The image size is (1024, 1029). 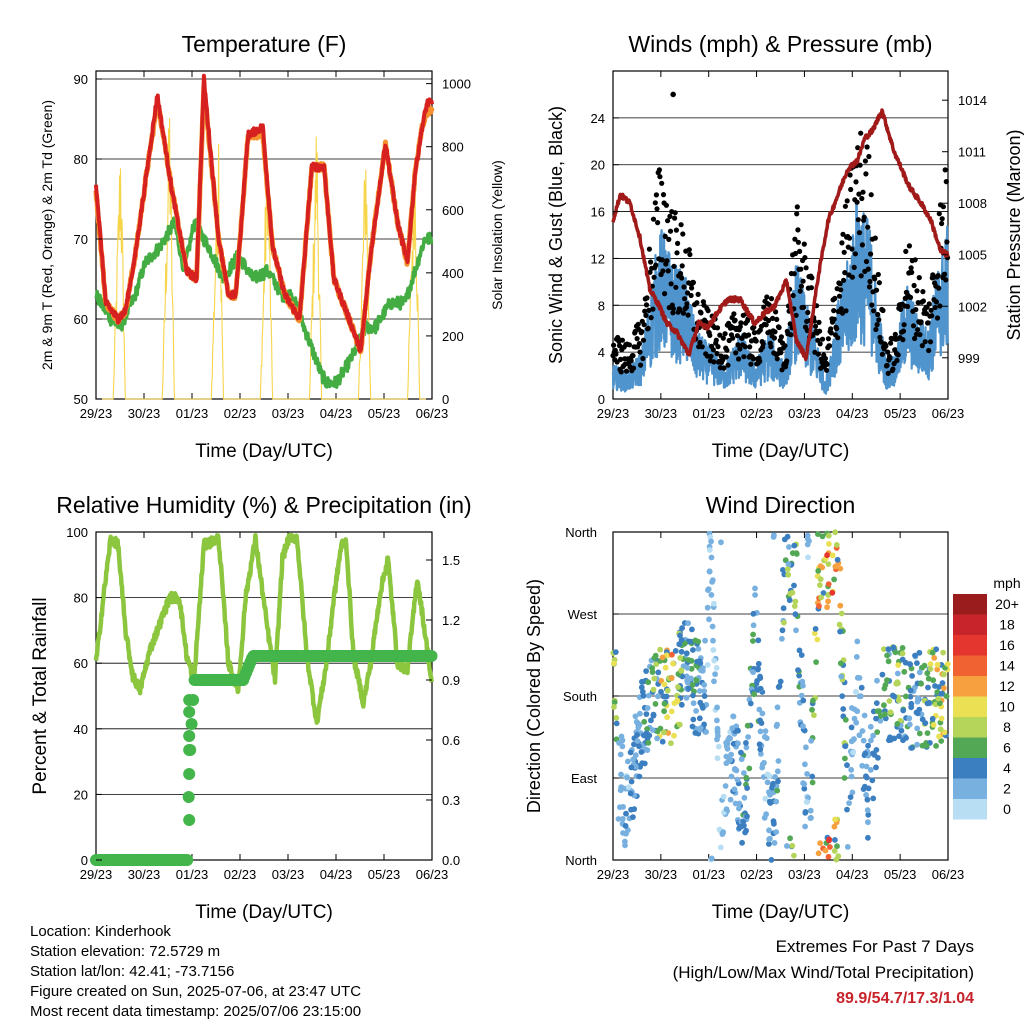 I want to click on x-tick-label: 05/23, so click(x=384, y=413).